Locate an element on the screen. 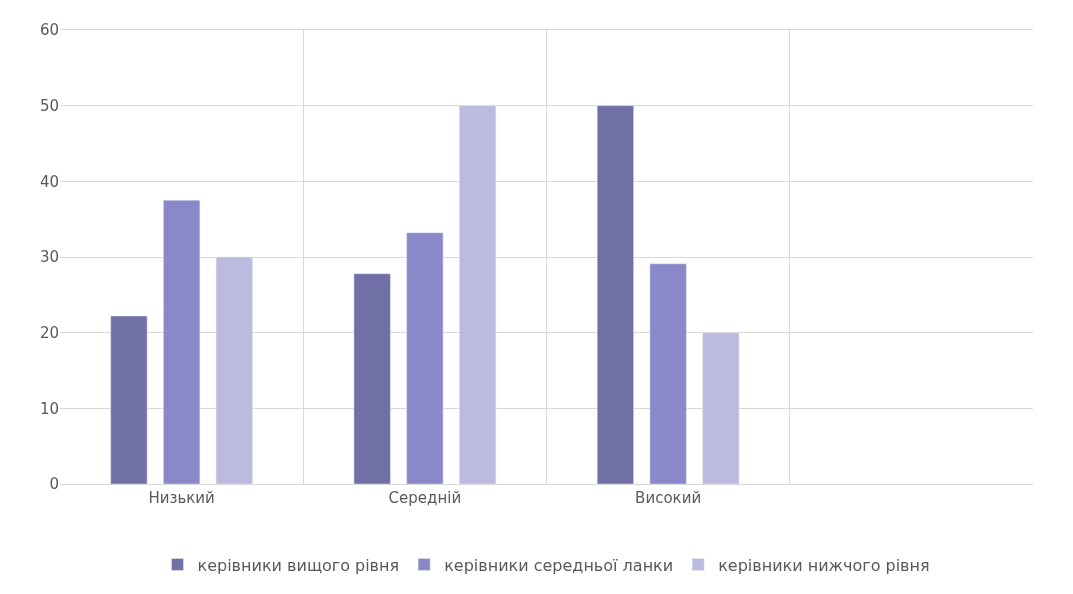  x-tick-label: Низький is located at coordinates (181, 498).